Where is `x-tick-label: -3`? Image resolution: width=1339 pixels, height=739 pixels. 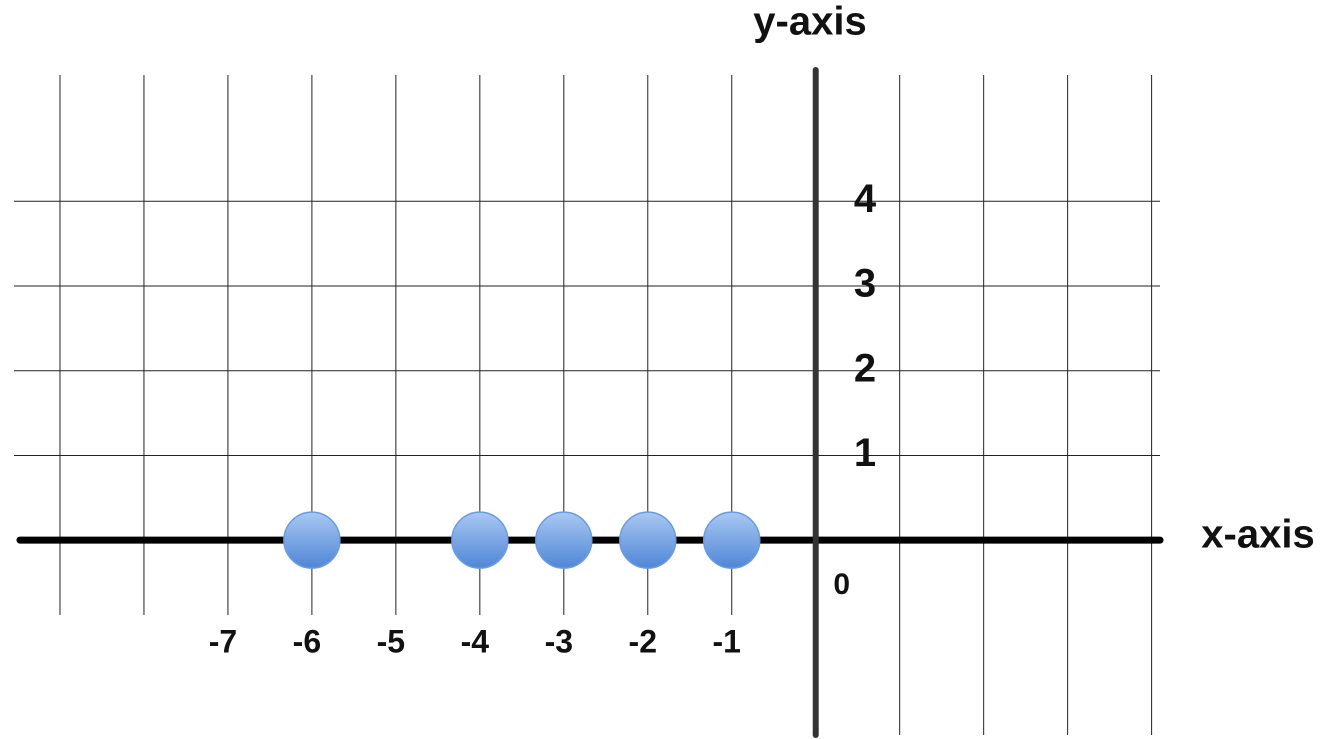 x-tick-label: -3 is located at coordinates (559, 641).